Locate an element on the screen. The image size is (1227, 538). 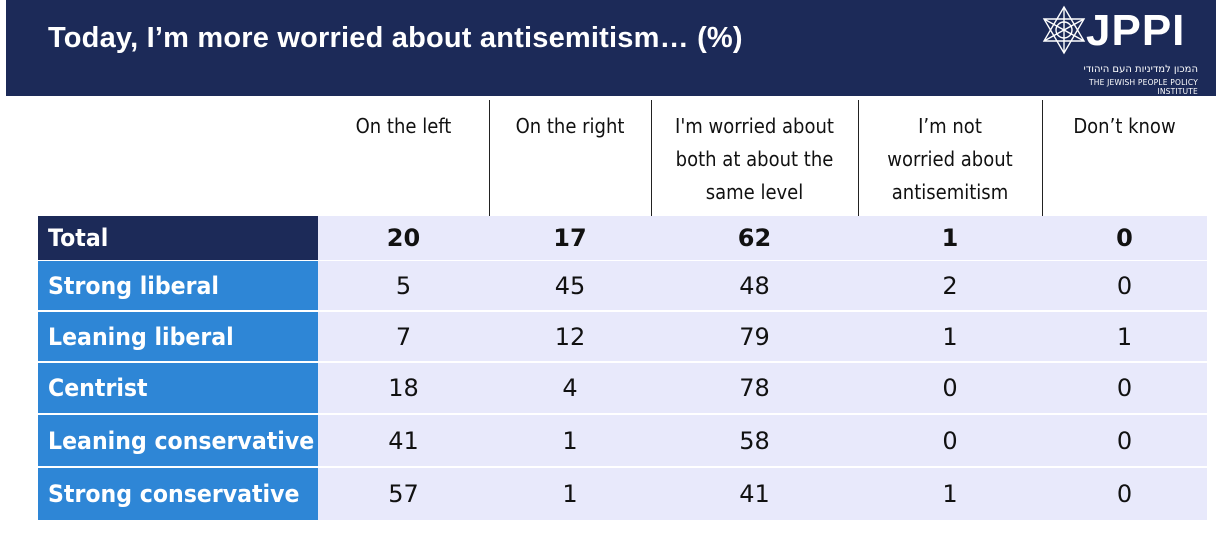
column-header-line: On the left is located at coordinates (403, 126).